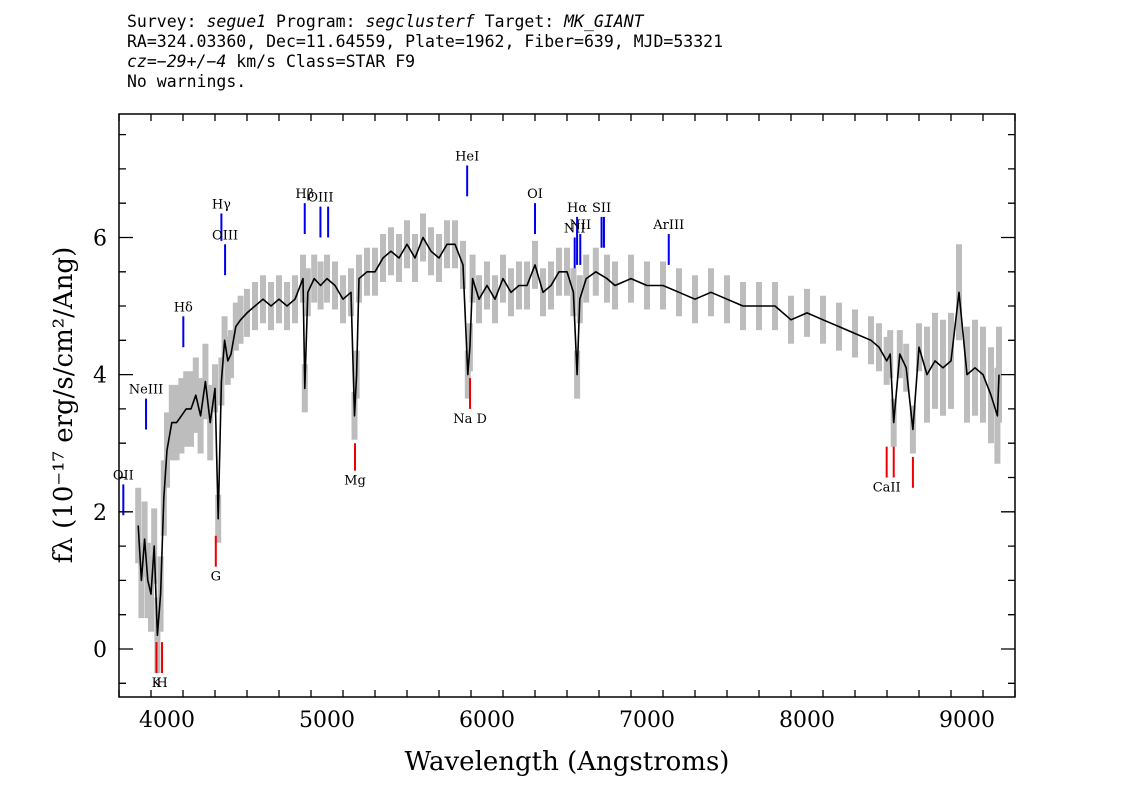 The height and width of the screenshot is (810, 1134). I want to click on emission-line-label: NeIII, so click(146, 390).